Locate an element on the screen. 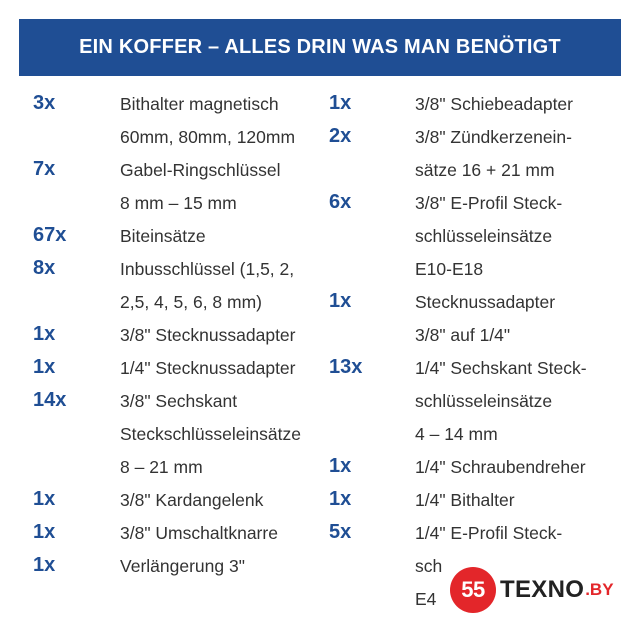 The height and width of the screenshot is (630, 640). item-description-line: E10-E18 is located at coordinates (449, 269).